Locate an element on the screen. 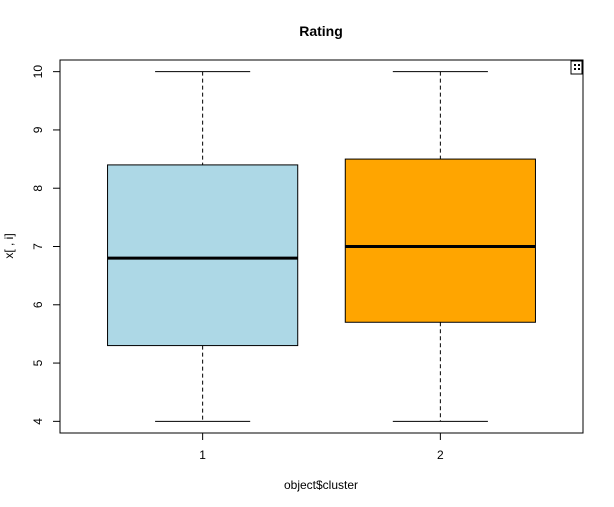 The image size is (614, 507). y-tick-label: 10 is located at coordinates (38, 72).